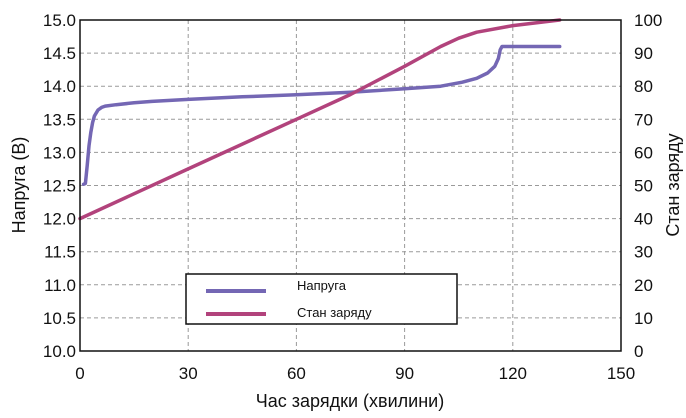  I want to click on y-left-tick-label: 12.0, so click(59, 219).